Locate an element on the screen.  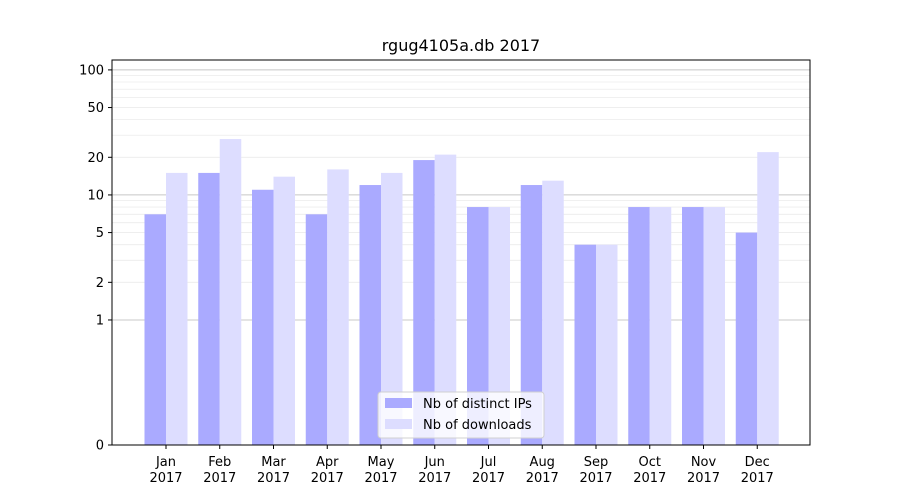
x-tick-label-line: Mar is located at coordinates (273, 462).